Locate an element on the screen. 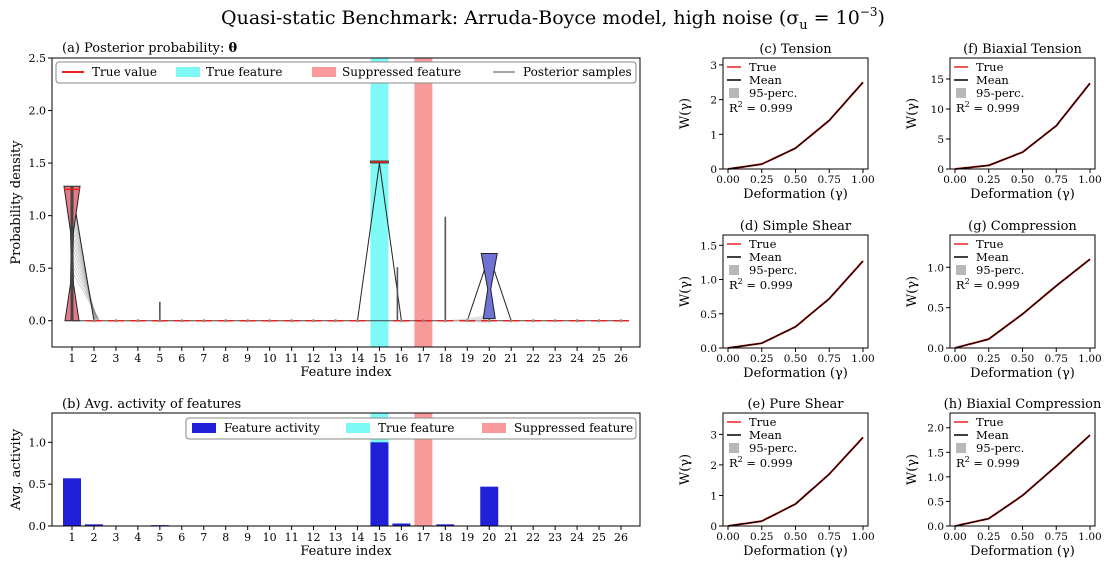 The height and width of the screenshot is (563, 1107). y-tick-label: 10 is located at coordinates (937, 110).